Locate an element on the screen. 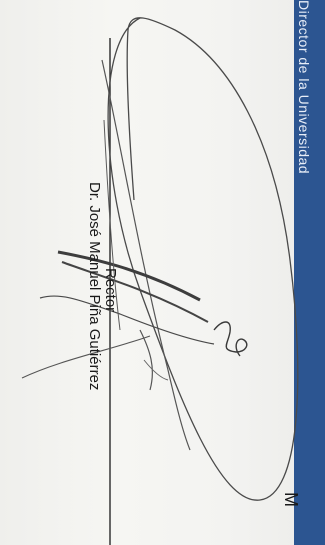  banner-text-container: Director de la Universidad is located at coordinates (309, 150).